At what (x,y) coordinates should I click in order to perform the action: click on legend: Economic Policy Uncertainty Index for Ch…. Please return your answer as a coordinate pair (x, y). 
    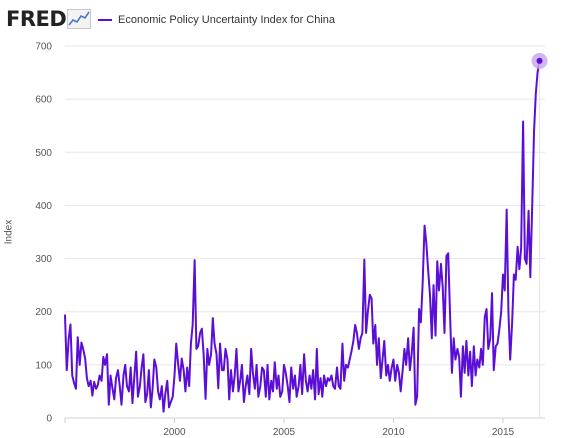
    Looking at the image, I should click on (216, 20).